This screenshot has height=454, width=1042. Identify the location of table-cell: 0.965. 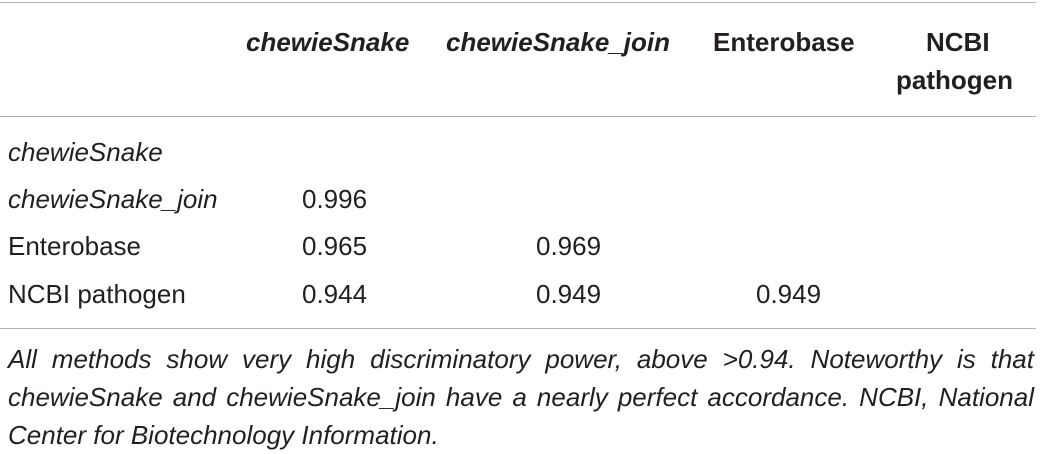
(335, 246).